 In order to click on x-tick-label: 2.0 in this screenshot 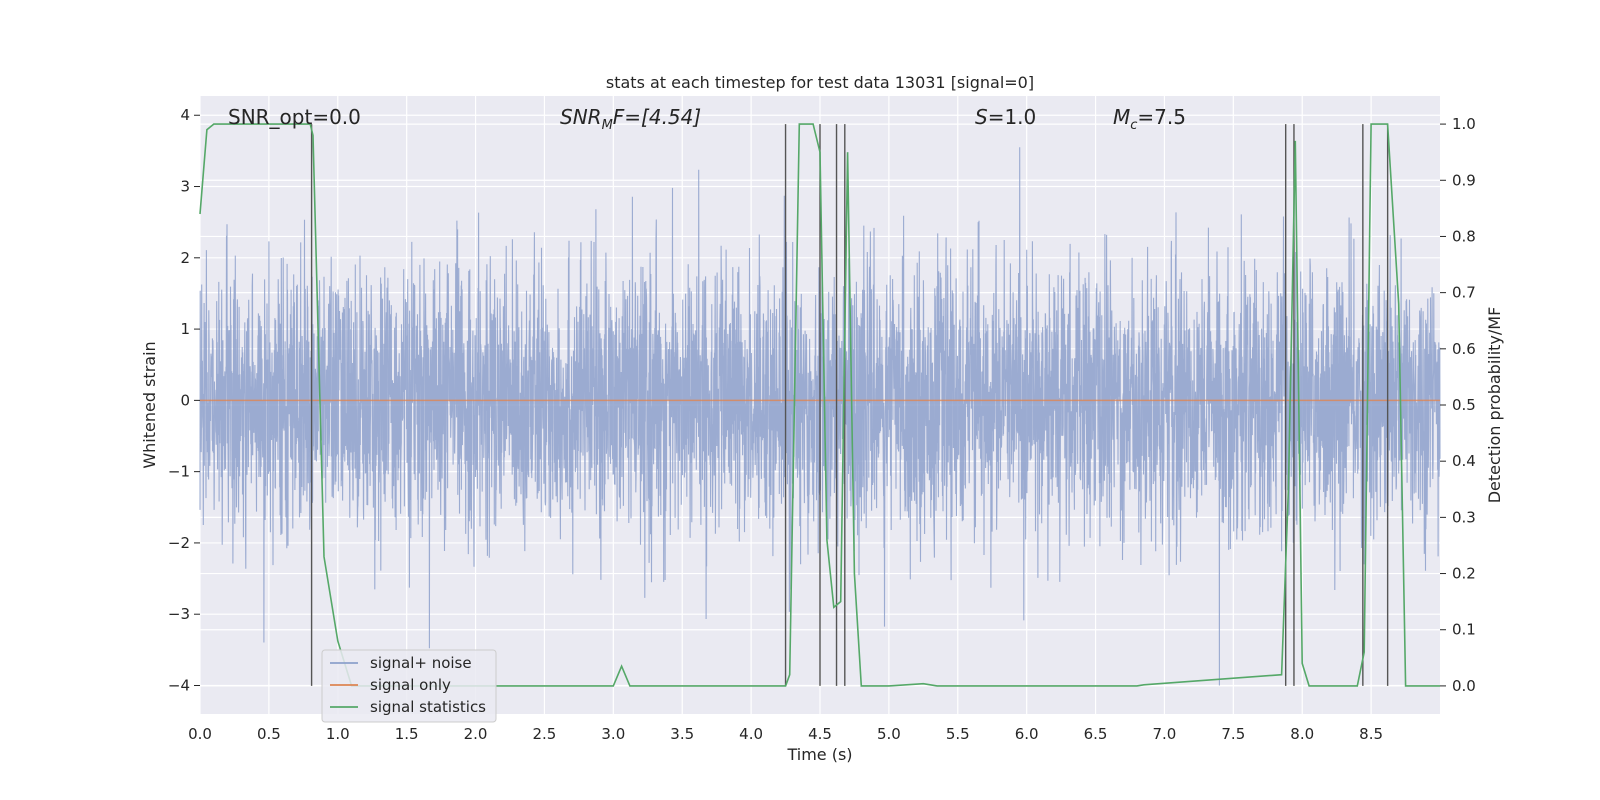, I will do `click(476, 734)`.